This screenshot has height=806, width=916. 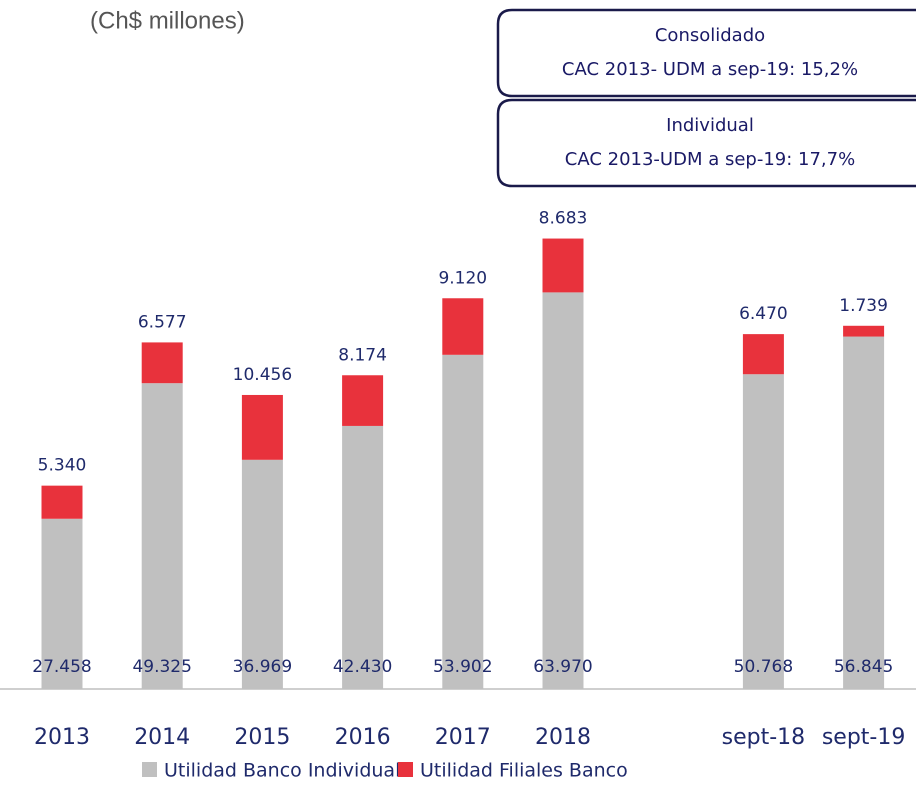 What do you see at coordinates (710, 35) in the screenshot?
I see `annotation-text: Consolidado` at bounding box center [710, 35].